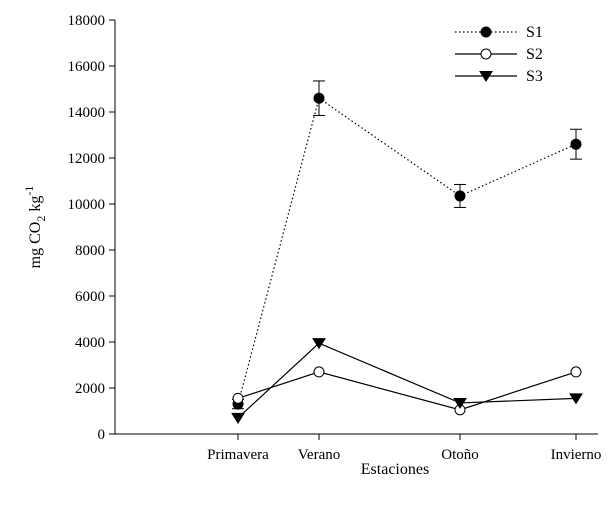 This screenshot has width=612, height=508. Describe the element at coordinates (499, 76) in the screenshot. I see `legend-item-S3: S3` at that location.